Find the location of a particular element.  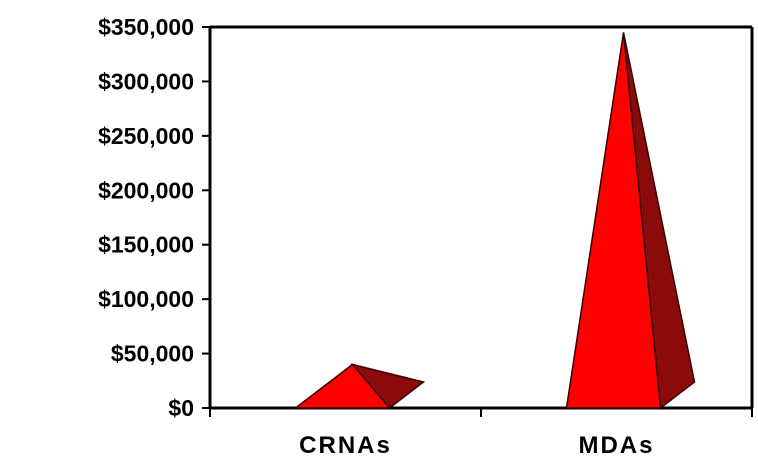

bar-mdas is located at coordinates (630, 221).